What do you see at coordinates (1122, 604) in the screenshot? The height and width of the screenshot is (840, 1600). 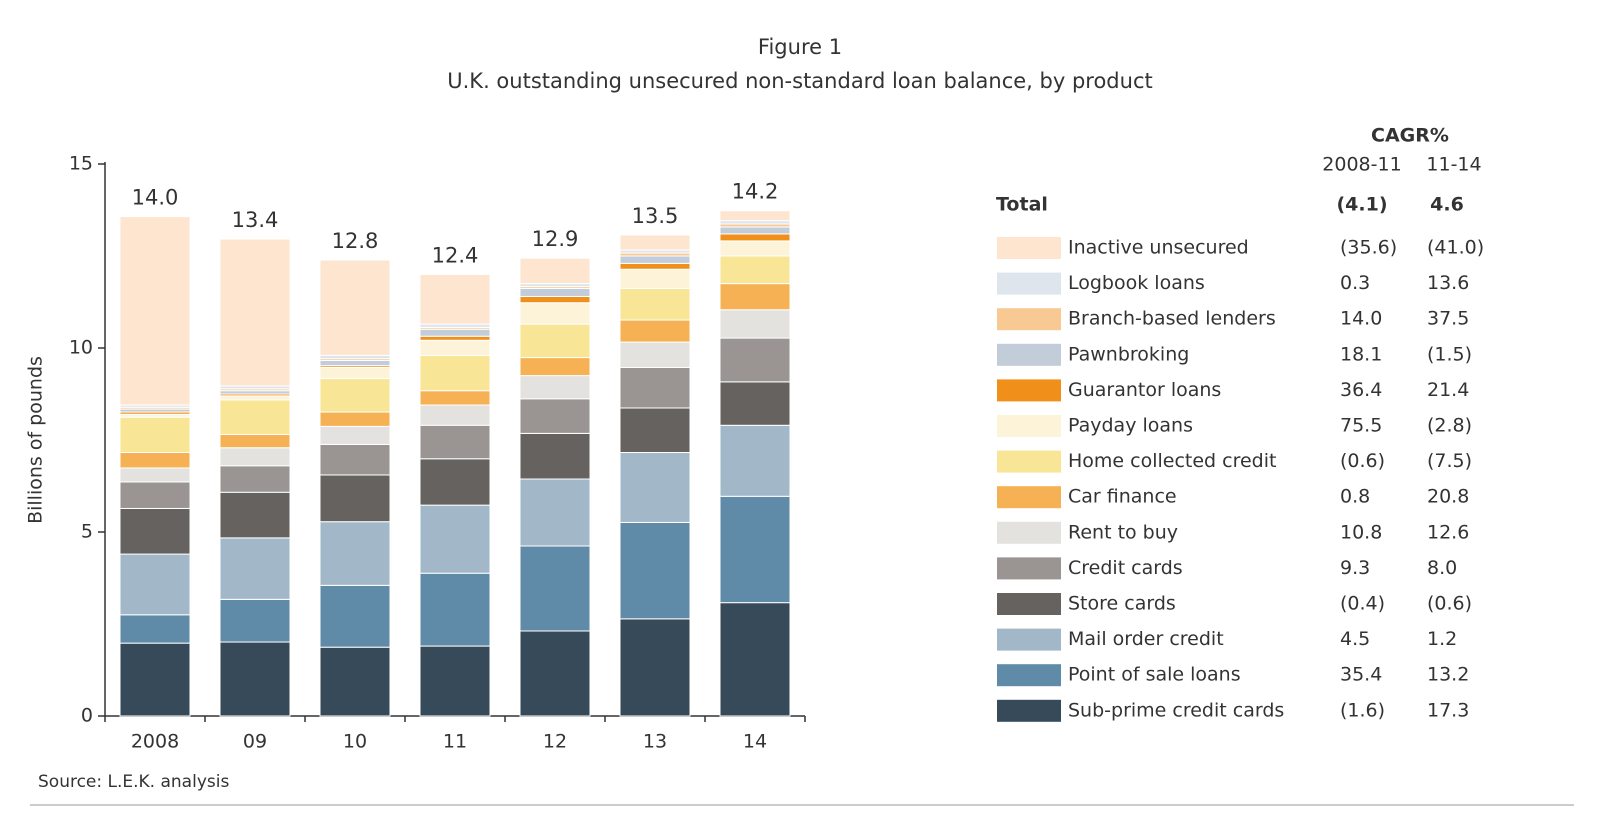 I see `legend-label: Store cards` at bounding box center [1122, 604].